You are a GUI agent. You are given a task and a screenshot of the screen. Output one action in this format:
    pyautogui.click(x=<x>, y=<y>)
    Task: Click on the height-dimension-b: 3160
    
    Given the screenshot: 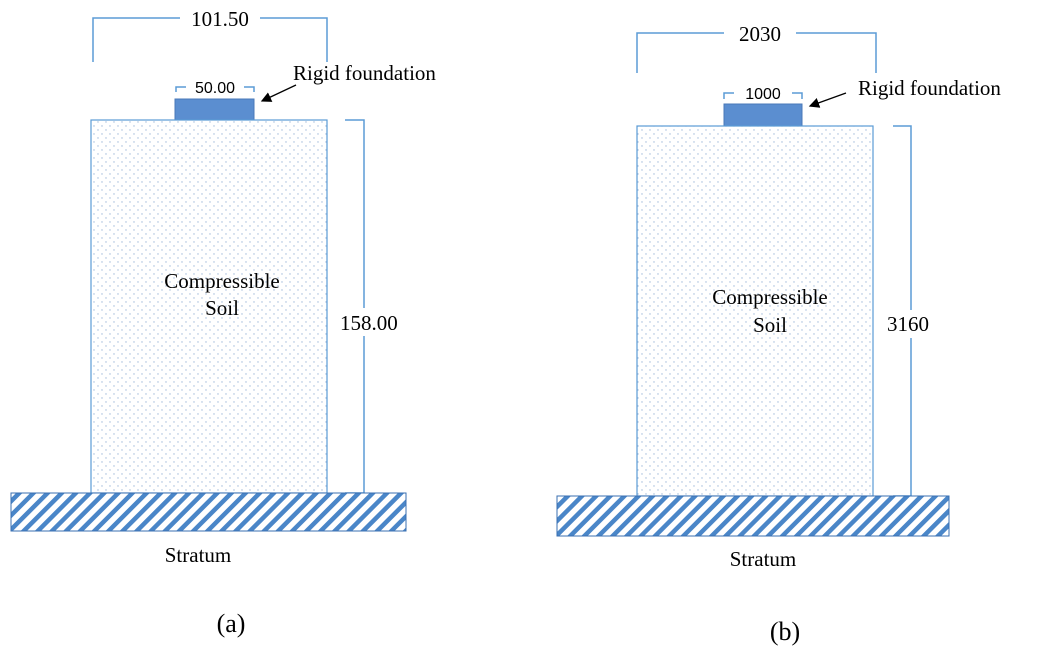 What is the action you would take?
    pyautogui.click(x=908, y=311)
    